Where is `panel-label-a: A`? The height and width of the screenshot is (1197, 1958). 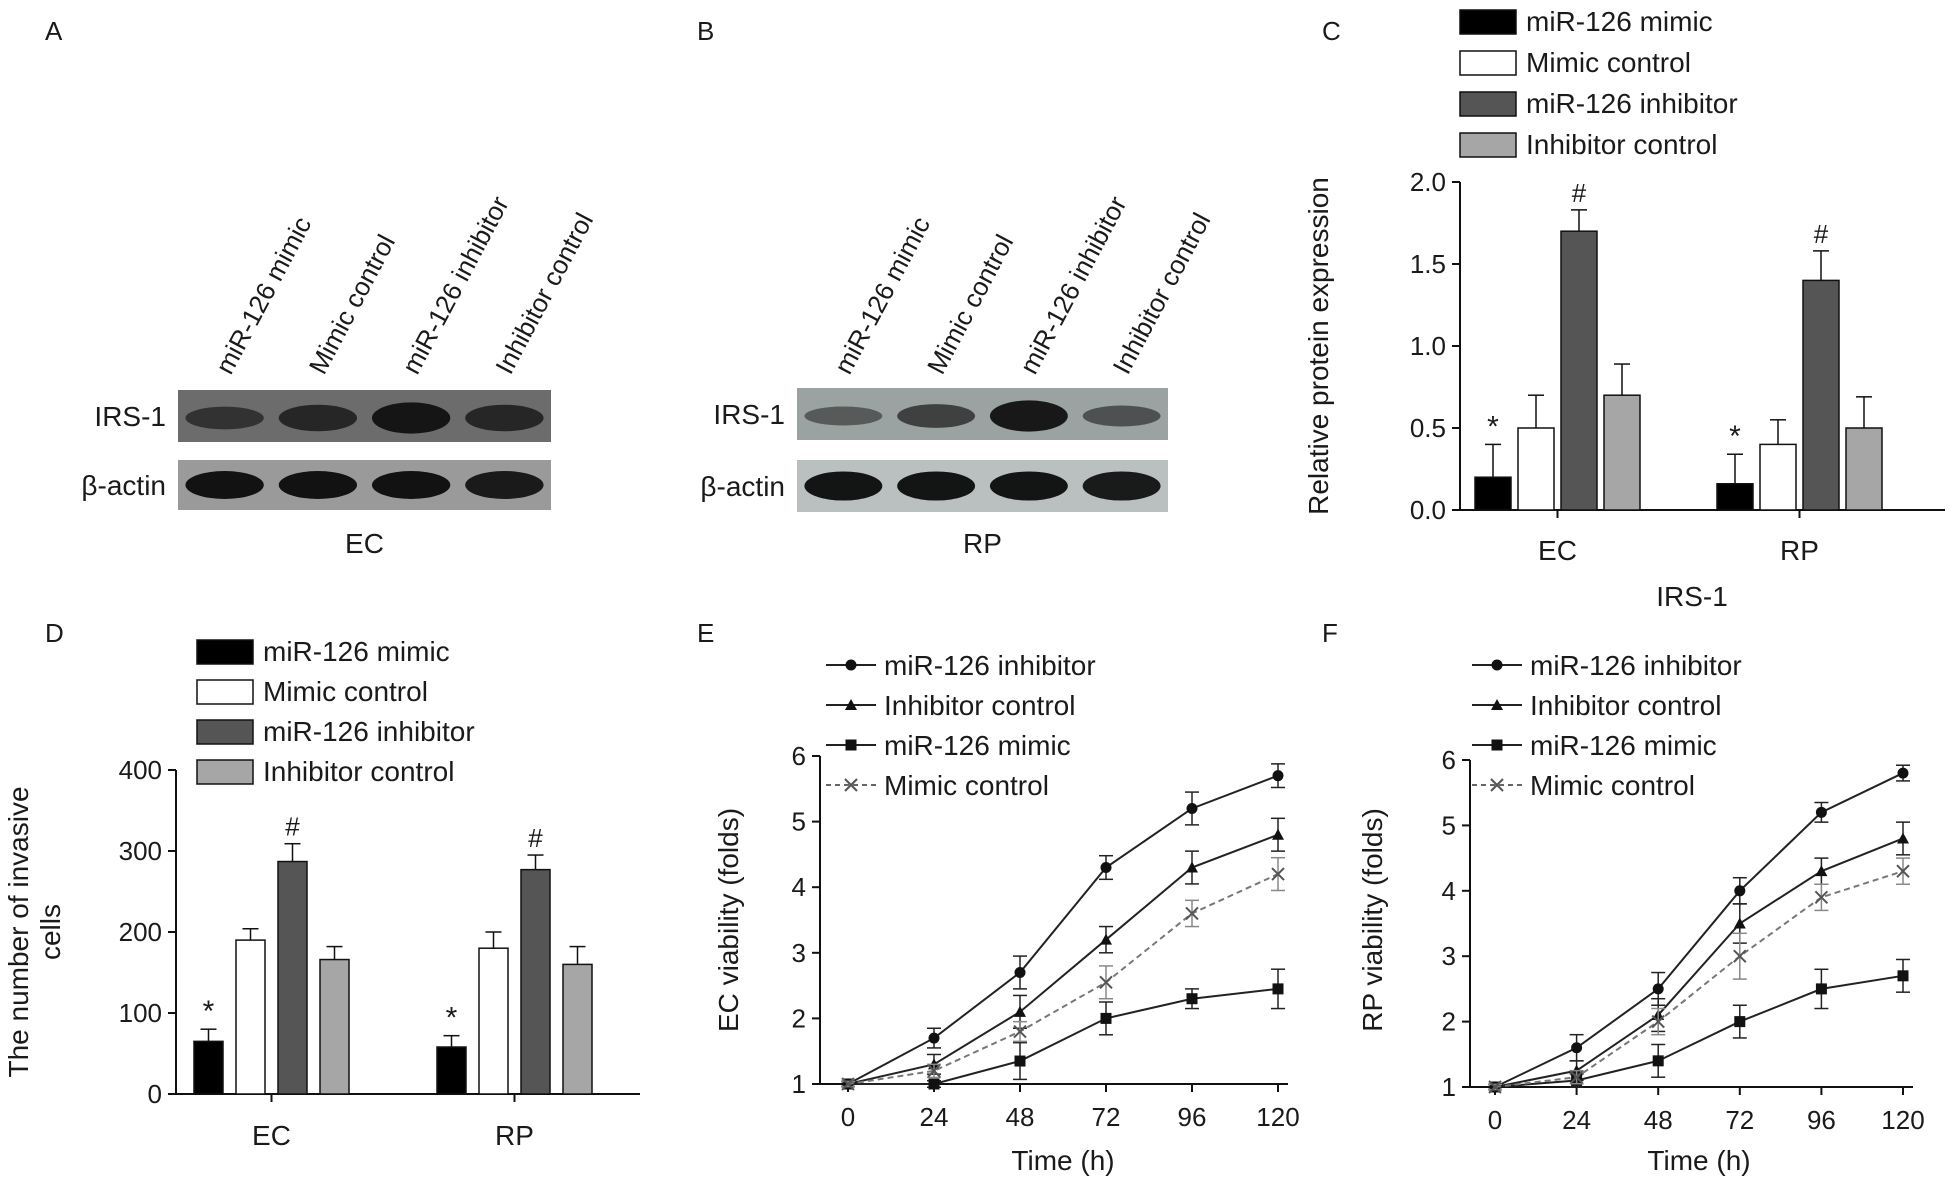 panel-label-a: A is located at coordinates (54, 31).